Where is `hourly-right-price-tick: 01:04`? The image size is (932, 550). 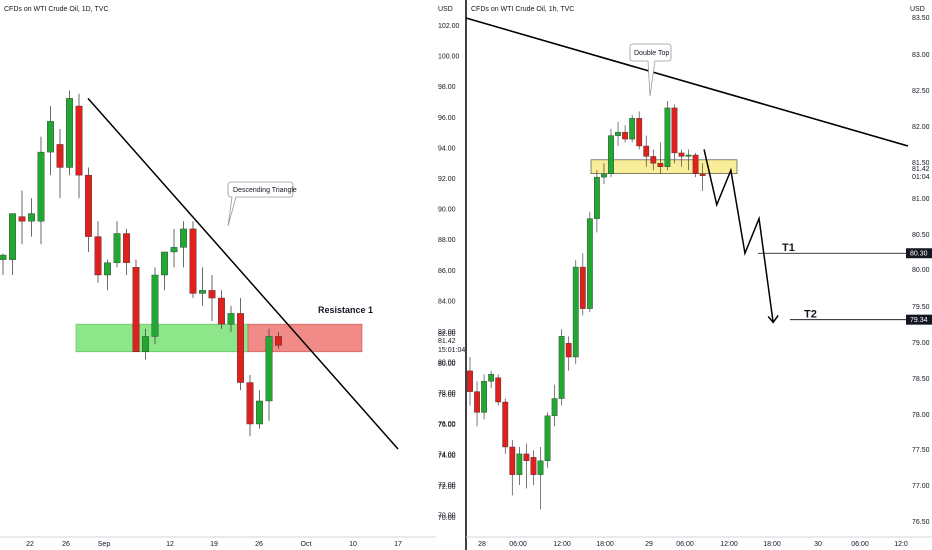
hourly-right-price-tick: 01:04 is located at coordinates (921, 177).